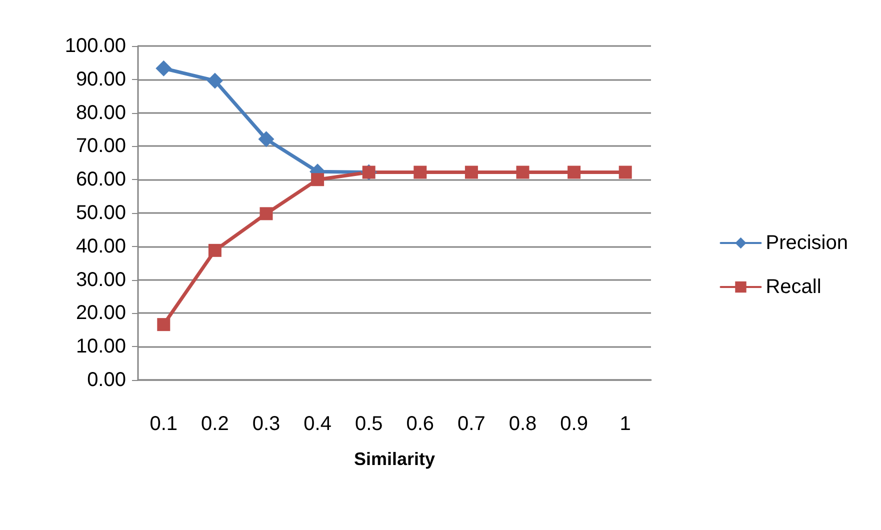 This screenshot has width=881, height=530. What do you see at coordinates (215, 424) in the screenshot?
I see `x-tick-label: 0.2` at bounding box center [215, 424].